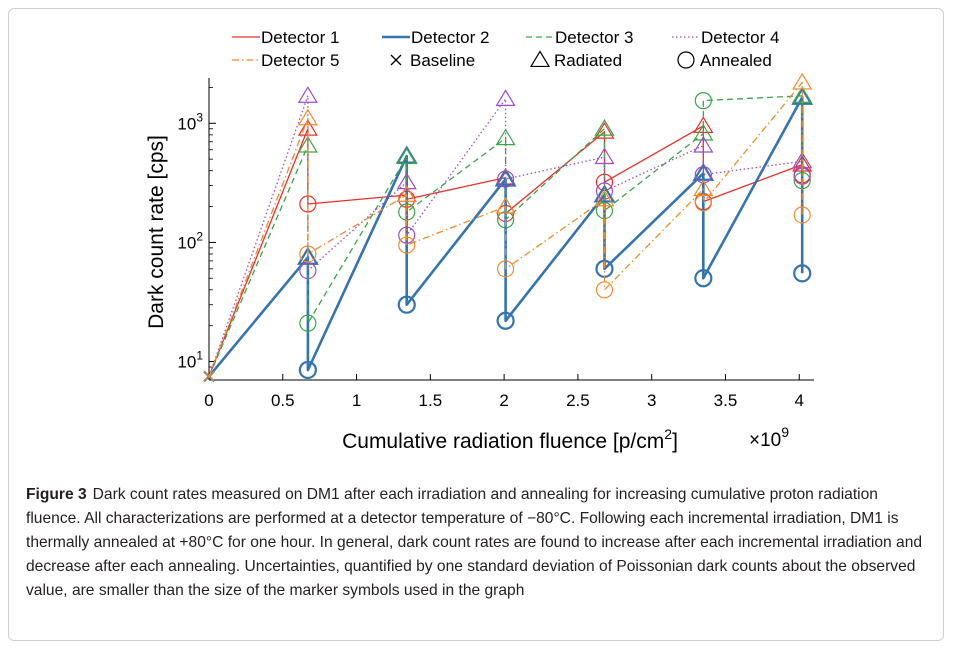 The image size is (954, 651). I want to click on x-tick-label: 4, so click(799, 400).